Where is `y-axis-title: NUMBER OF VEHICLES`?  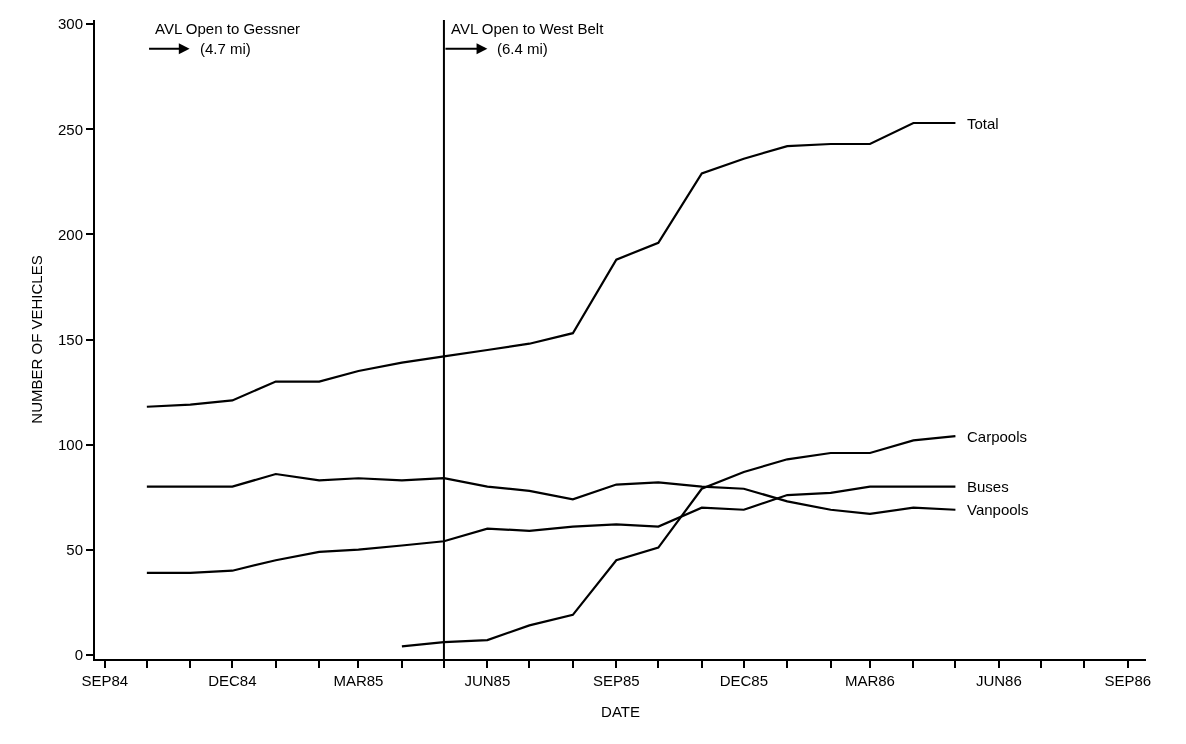 y-axis-title: NUMBER OF VEHICLES is located at coordinates (36, 339).